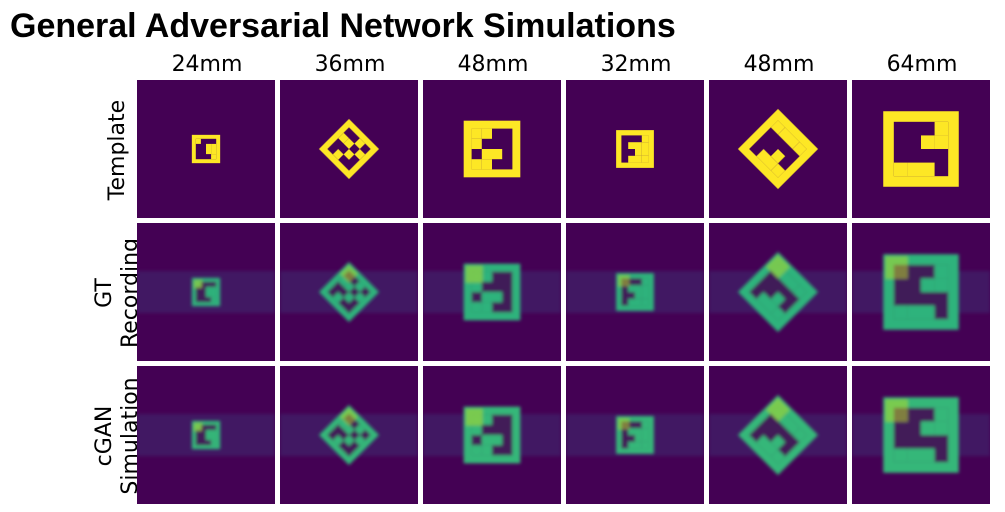  What do you see at coordinates (921, 292) in the screenshot?
I see `panel-gt-recording-64mm` at bounding box center [921, 292].